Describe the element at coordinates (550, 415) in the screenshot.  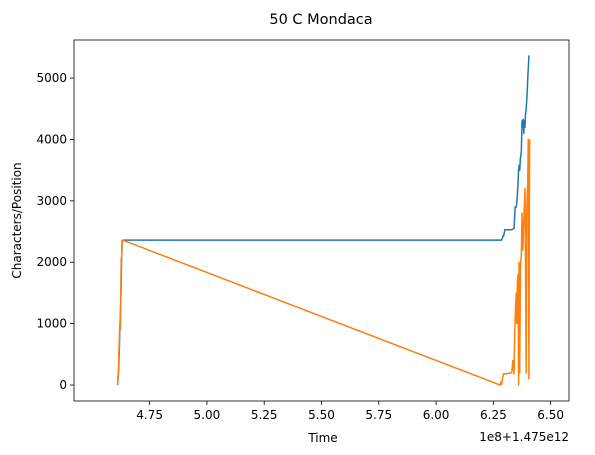
I see `x-tick-label: 6.50` at that location.